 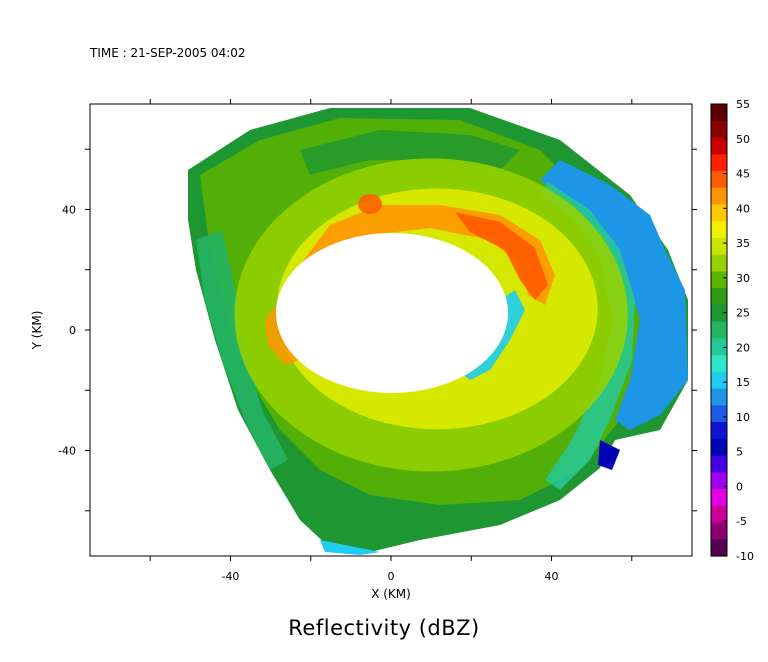 What do you see at coordinates (609, 455) in the screenshot?
I see `echo-fringe-purple` at bounding box center [609, 455].